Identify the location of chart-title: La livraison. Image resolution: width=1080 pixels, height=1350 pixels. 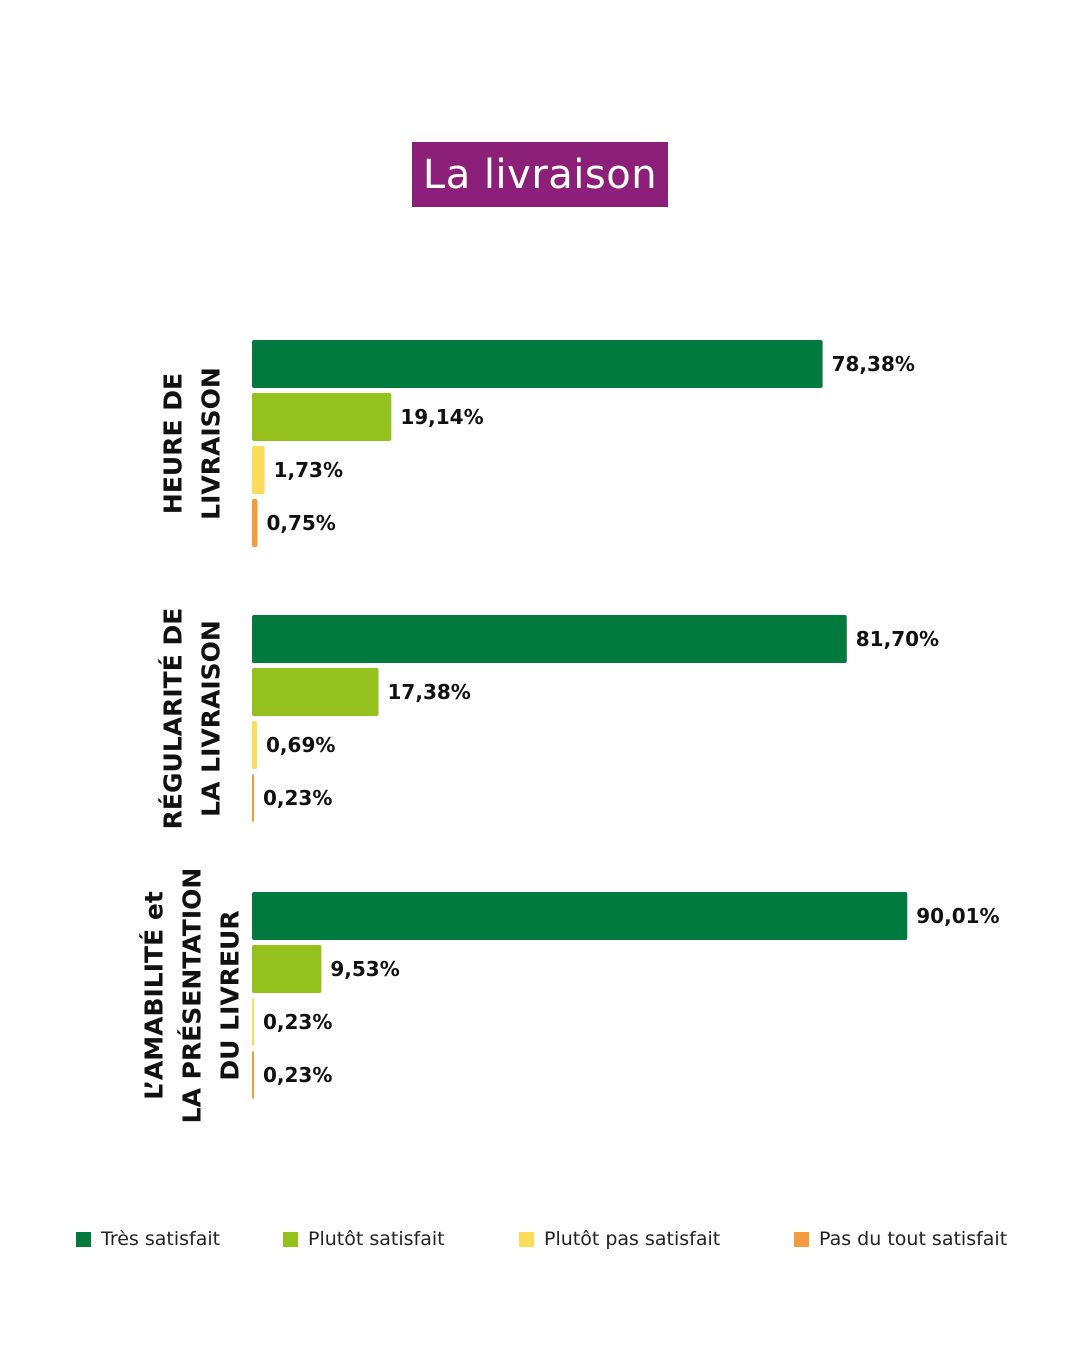
(540, 174).